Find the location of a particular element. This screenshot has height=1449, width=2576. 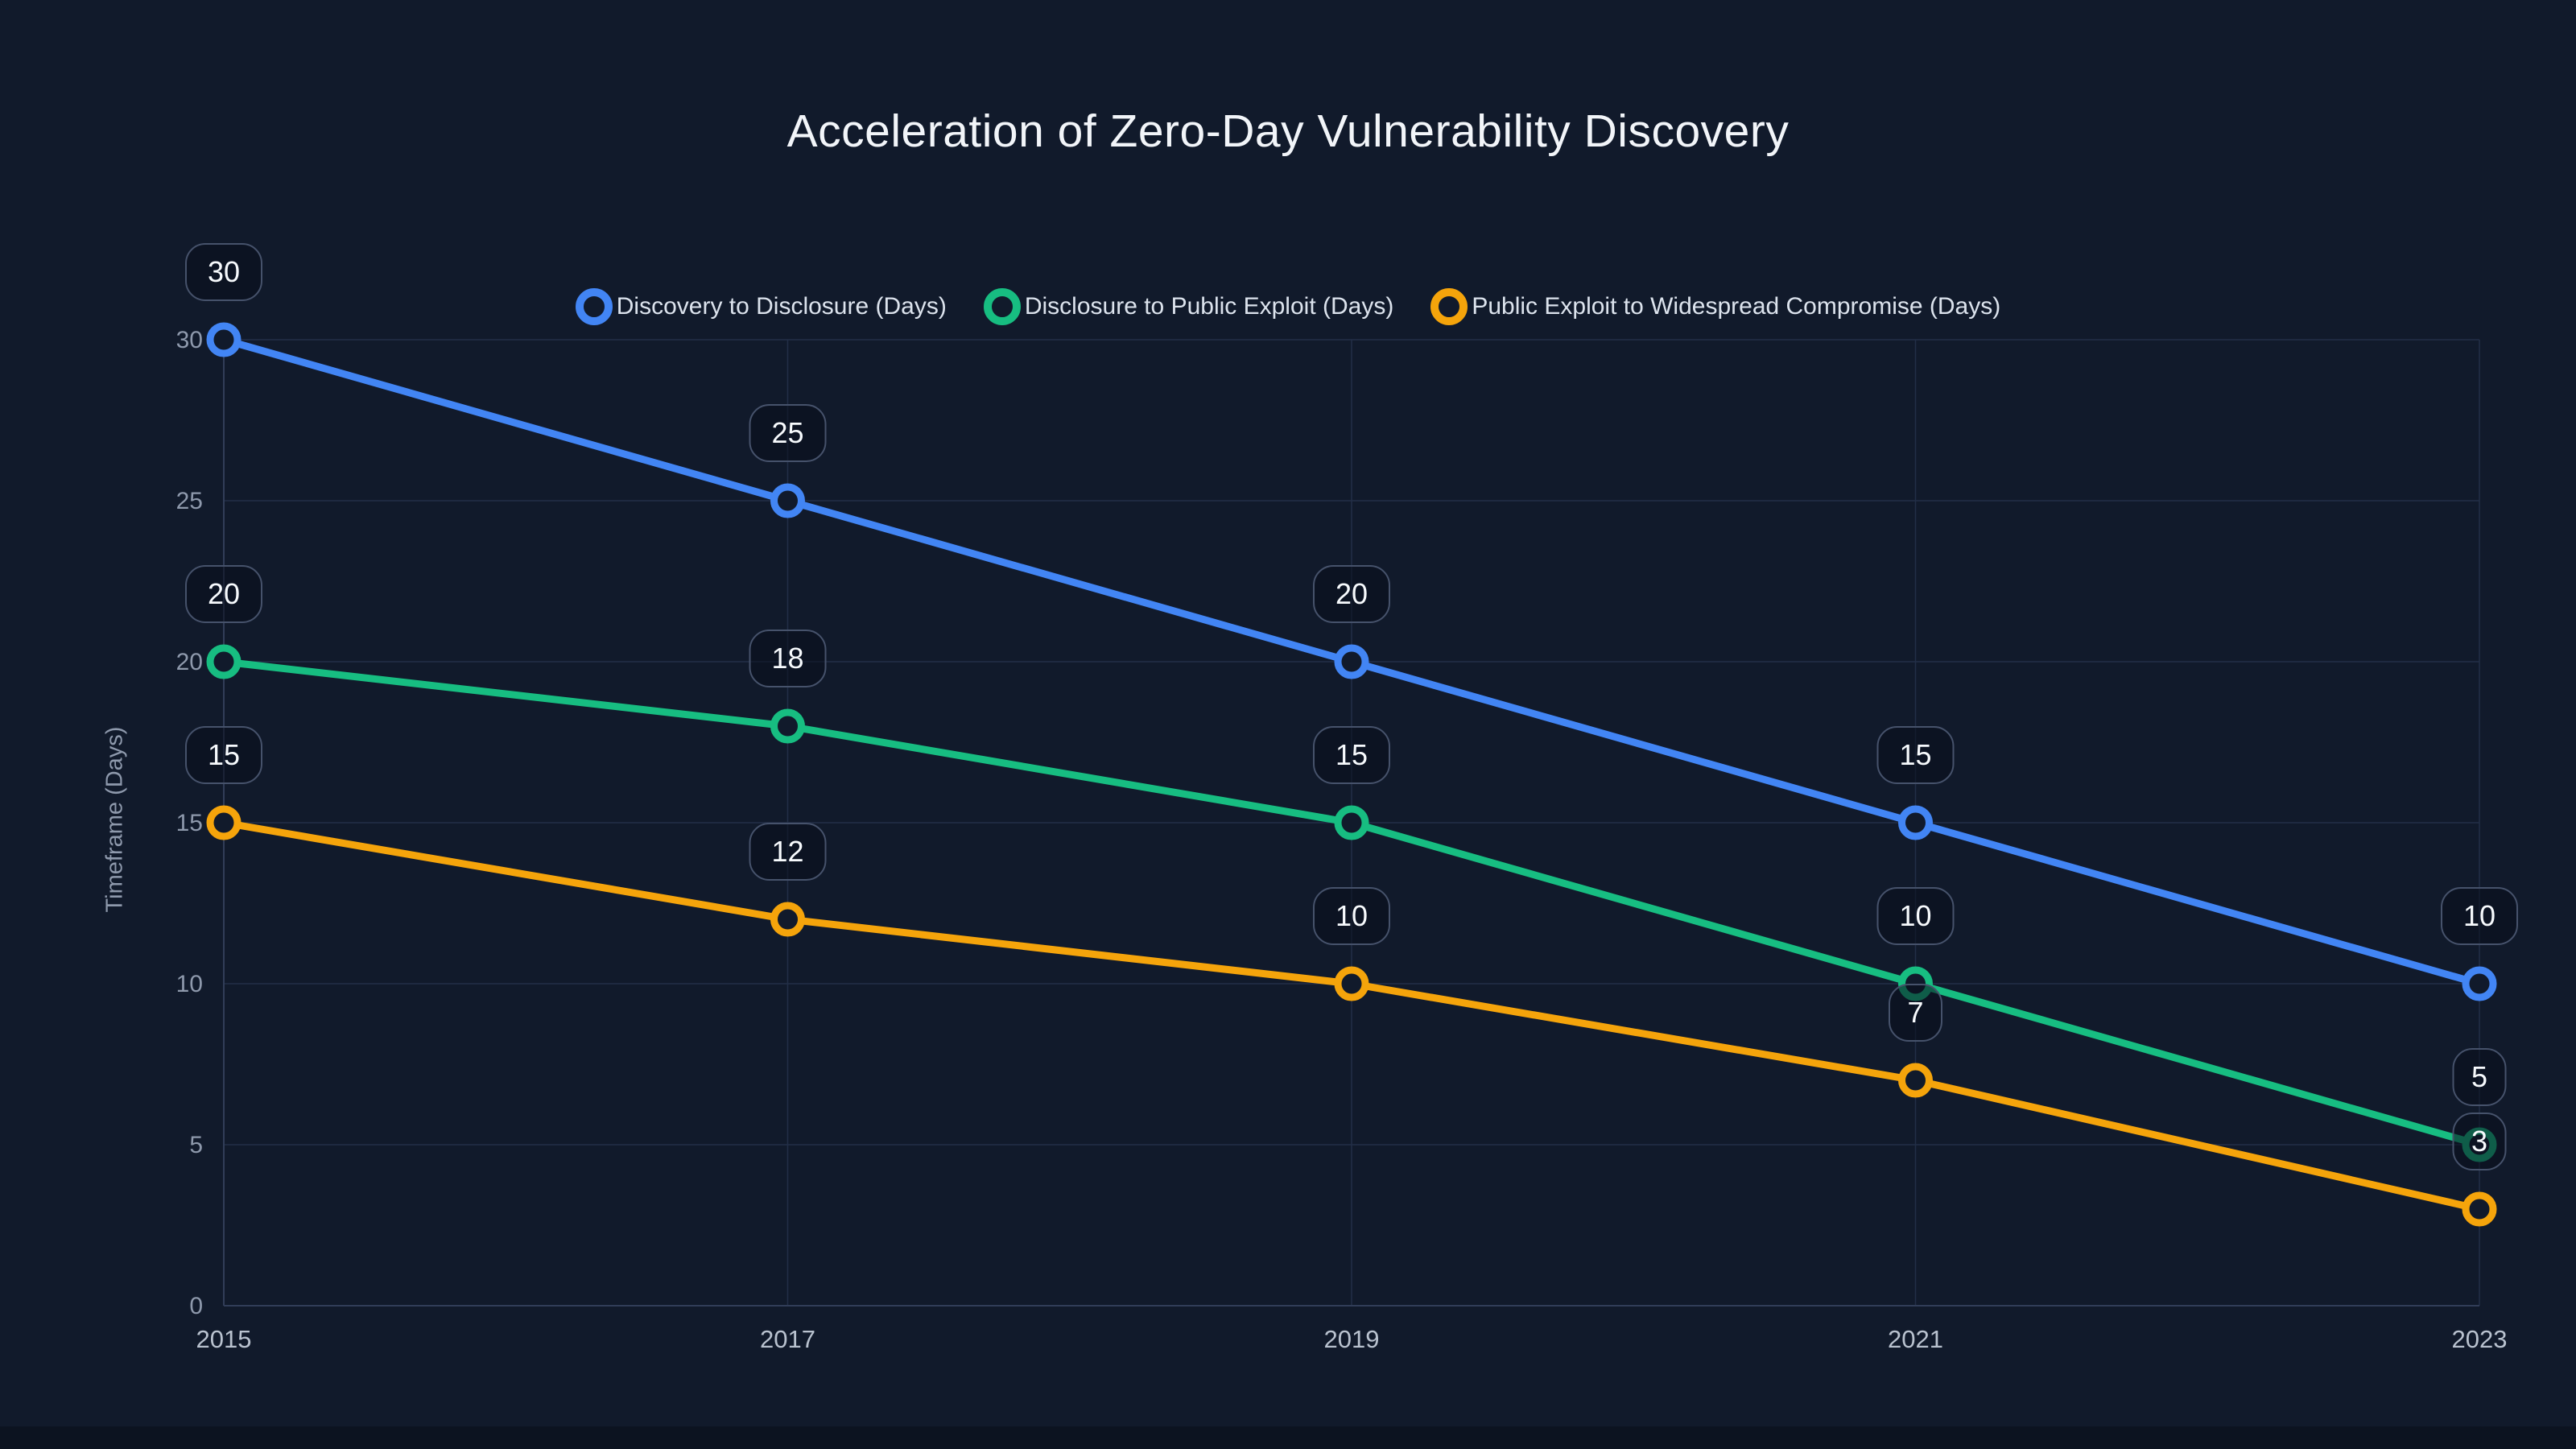

data-label-value: 12 is located at coordinates (787, 851).